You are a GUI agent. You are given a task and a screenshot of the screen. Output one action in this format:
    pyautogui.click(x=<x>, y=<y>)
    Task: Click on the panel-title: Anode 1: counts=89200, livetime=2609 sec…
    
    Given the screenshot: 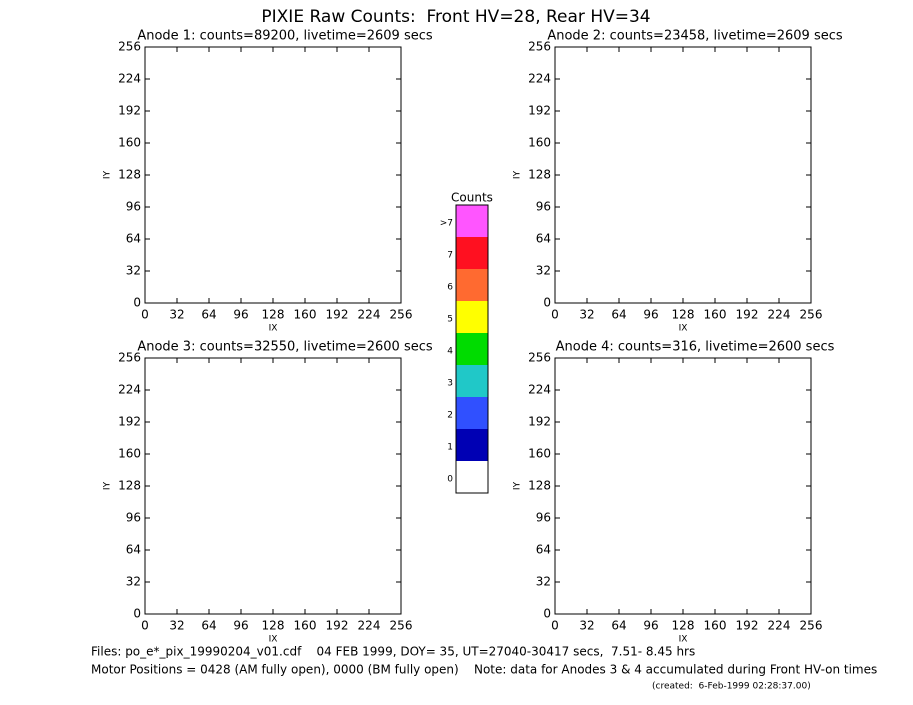 What is the action you would take?
    pyautogui.click(x=285, y=36)
    